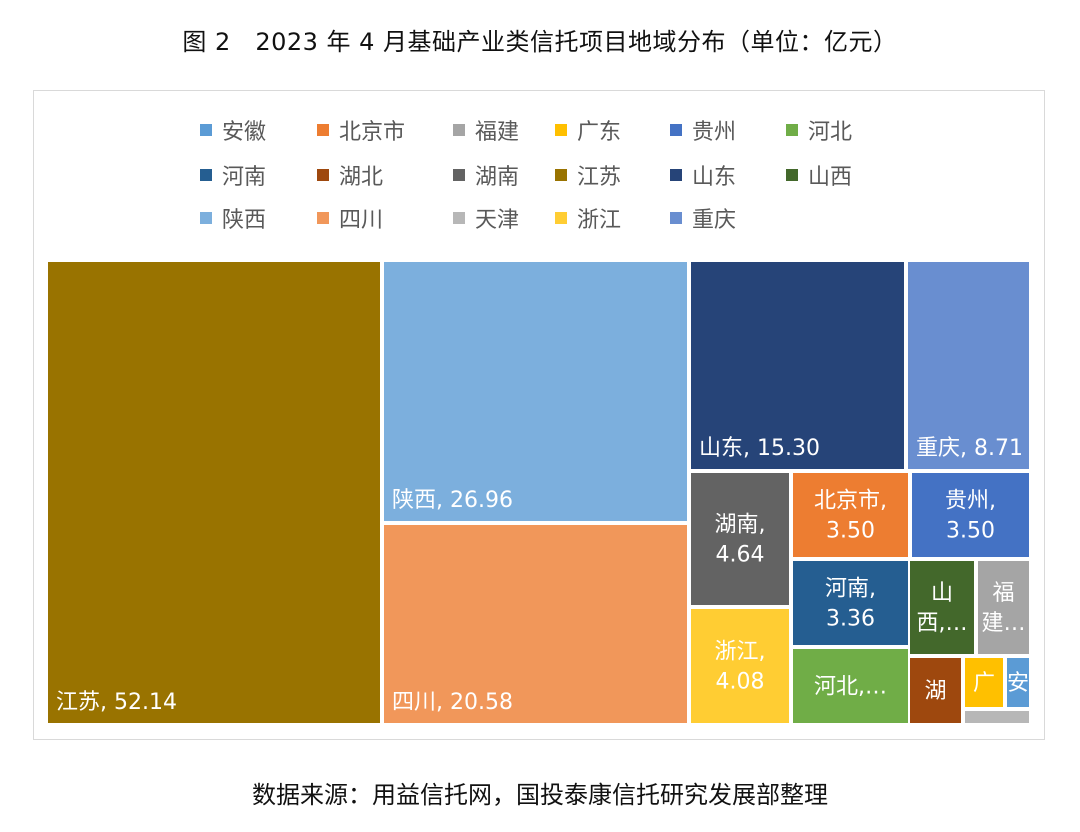  What do you see at coordinates (244, 177) in the screenshot?
I see `legend-label: 河南` at bounding box center [244, 177].